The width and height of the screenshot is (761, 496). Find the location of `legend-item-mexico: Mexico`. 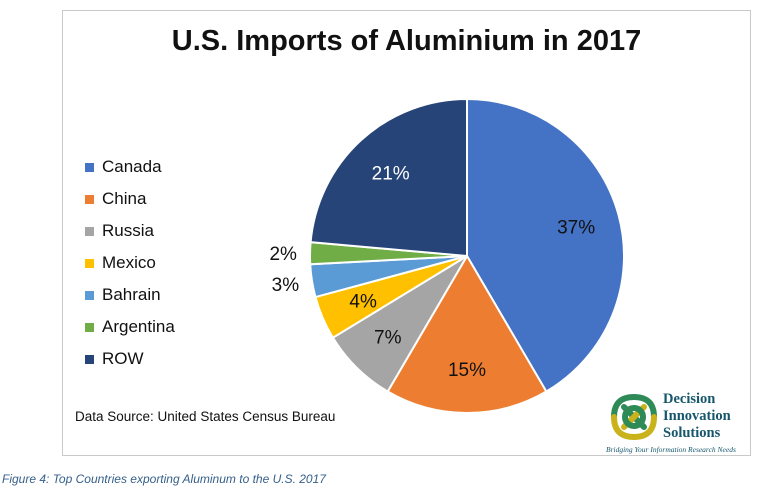

legend-item-mexico: Mexico is located at coordinates (130, 263).